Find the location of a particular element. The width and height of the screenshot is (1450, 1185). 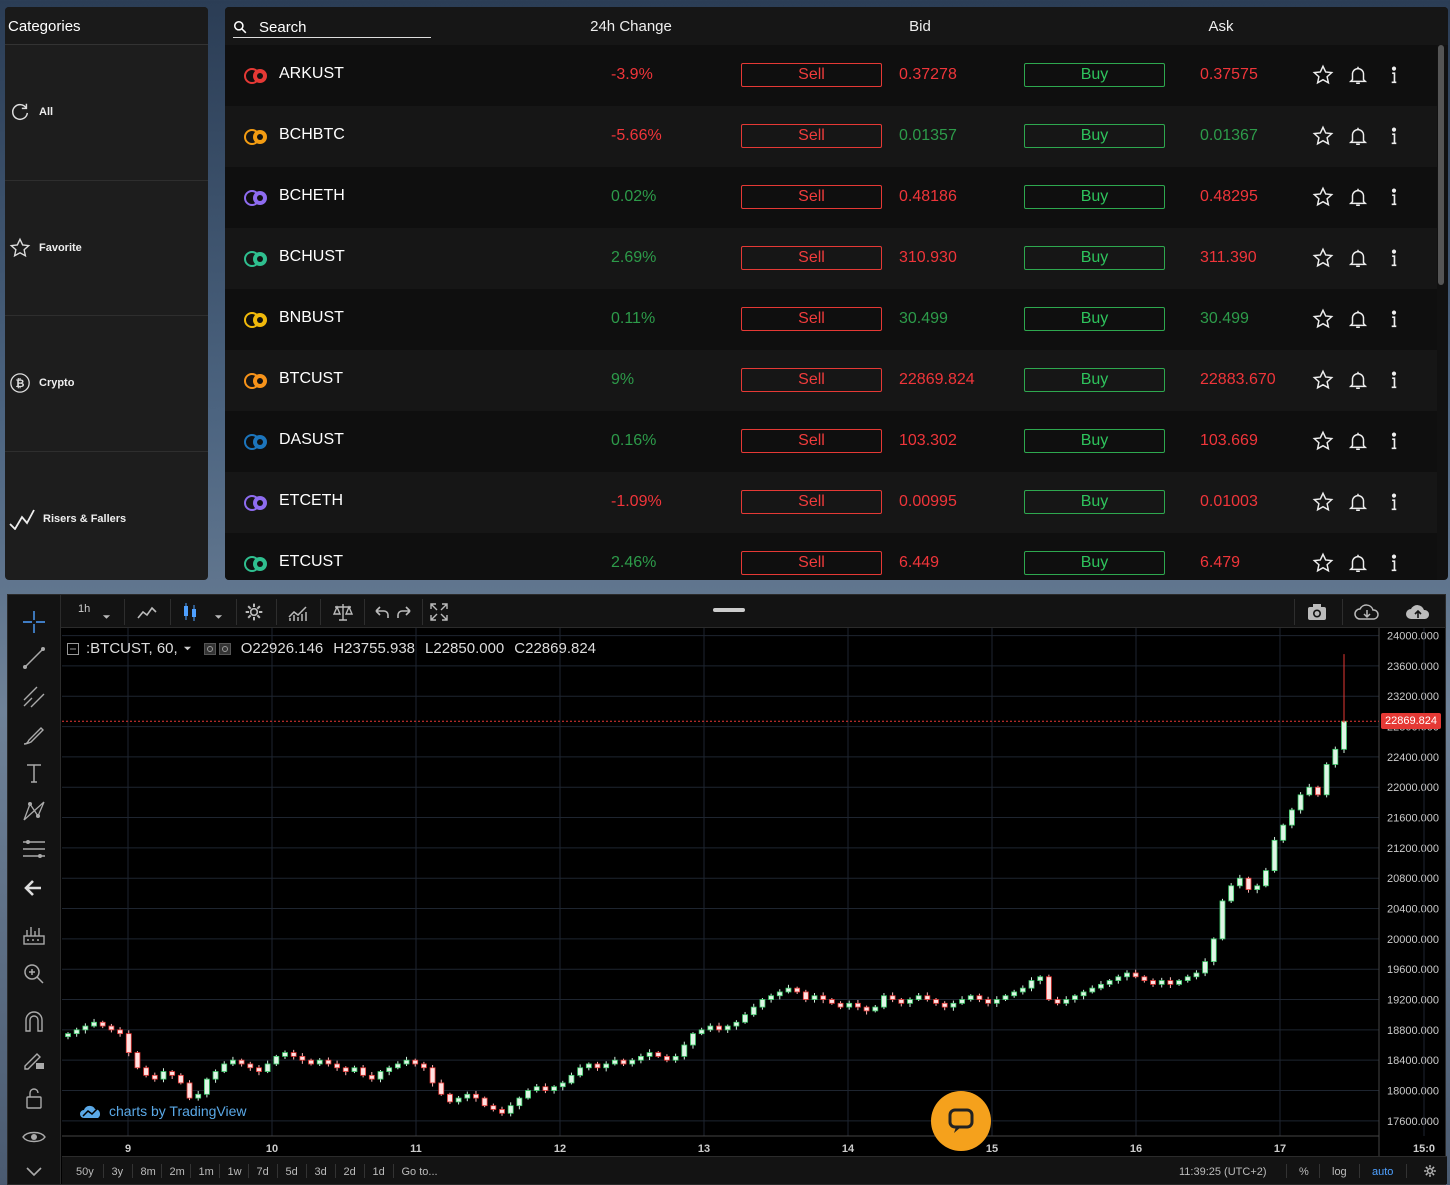

row-symbol: BTCUST is located at coordinates (311, 378).